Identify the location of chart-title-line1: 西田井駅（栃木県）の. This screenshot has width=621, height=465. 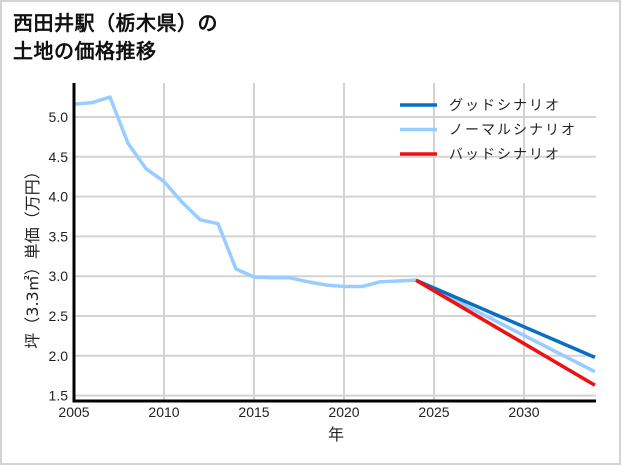
(115, 23).